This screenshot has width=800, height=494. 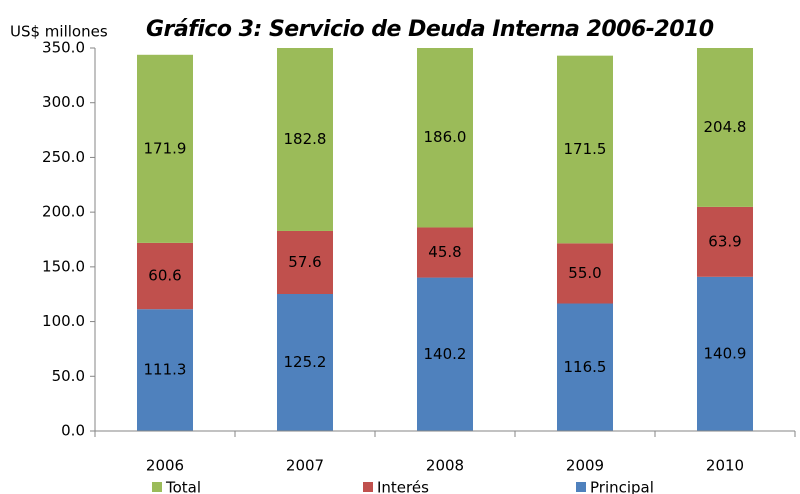 I want to click on data-label: 55.0, so click(x=584, y=273).